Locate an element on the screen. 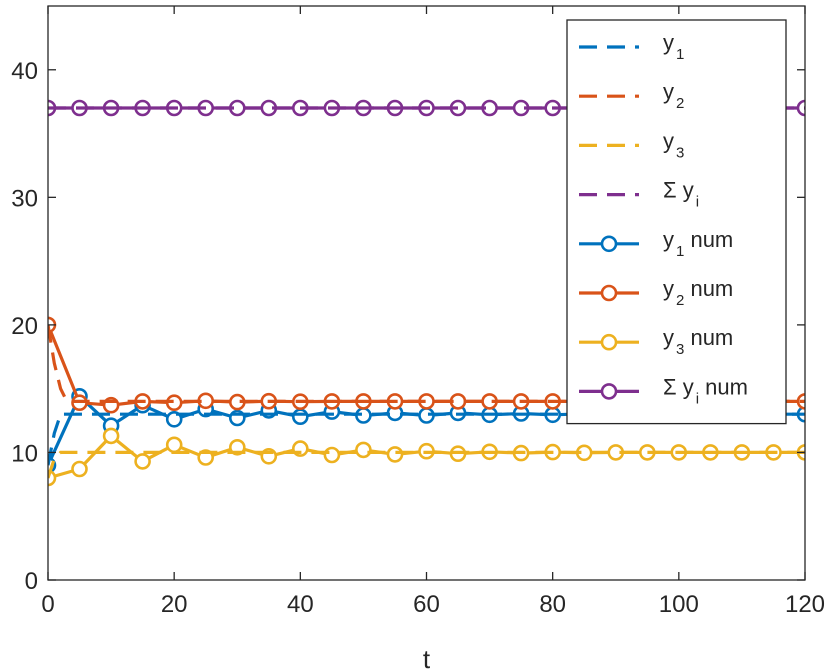 This screenshot has height=672, width=830. x-tick-label: 60 is located at coordinates (426, 604).